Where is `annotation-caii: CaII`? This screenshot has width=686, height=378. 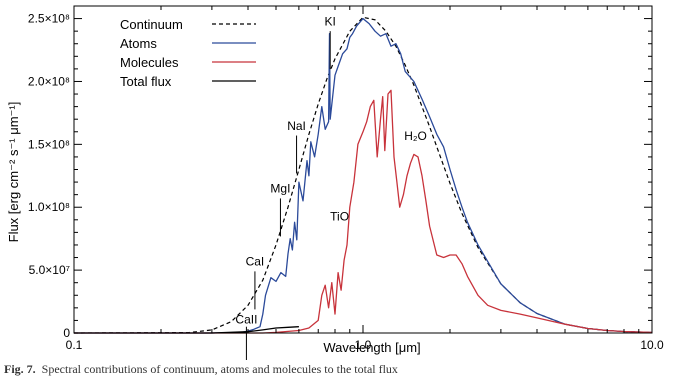
annotation-caii: CaII is located at coordinates (246, 319).